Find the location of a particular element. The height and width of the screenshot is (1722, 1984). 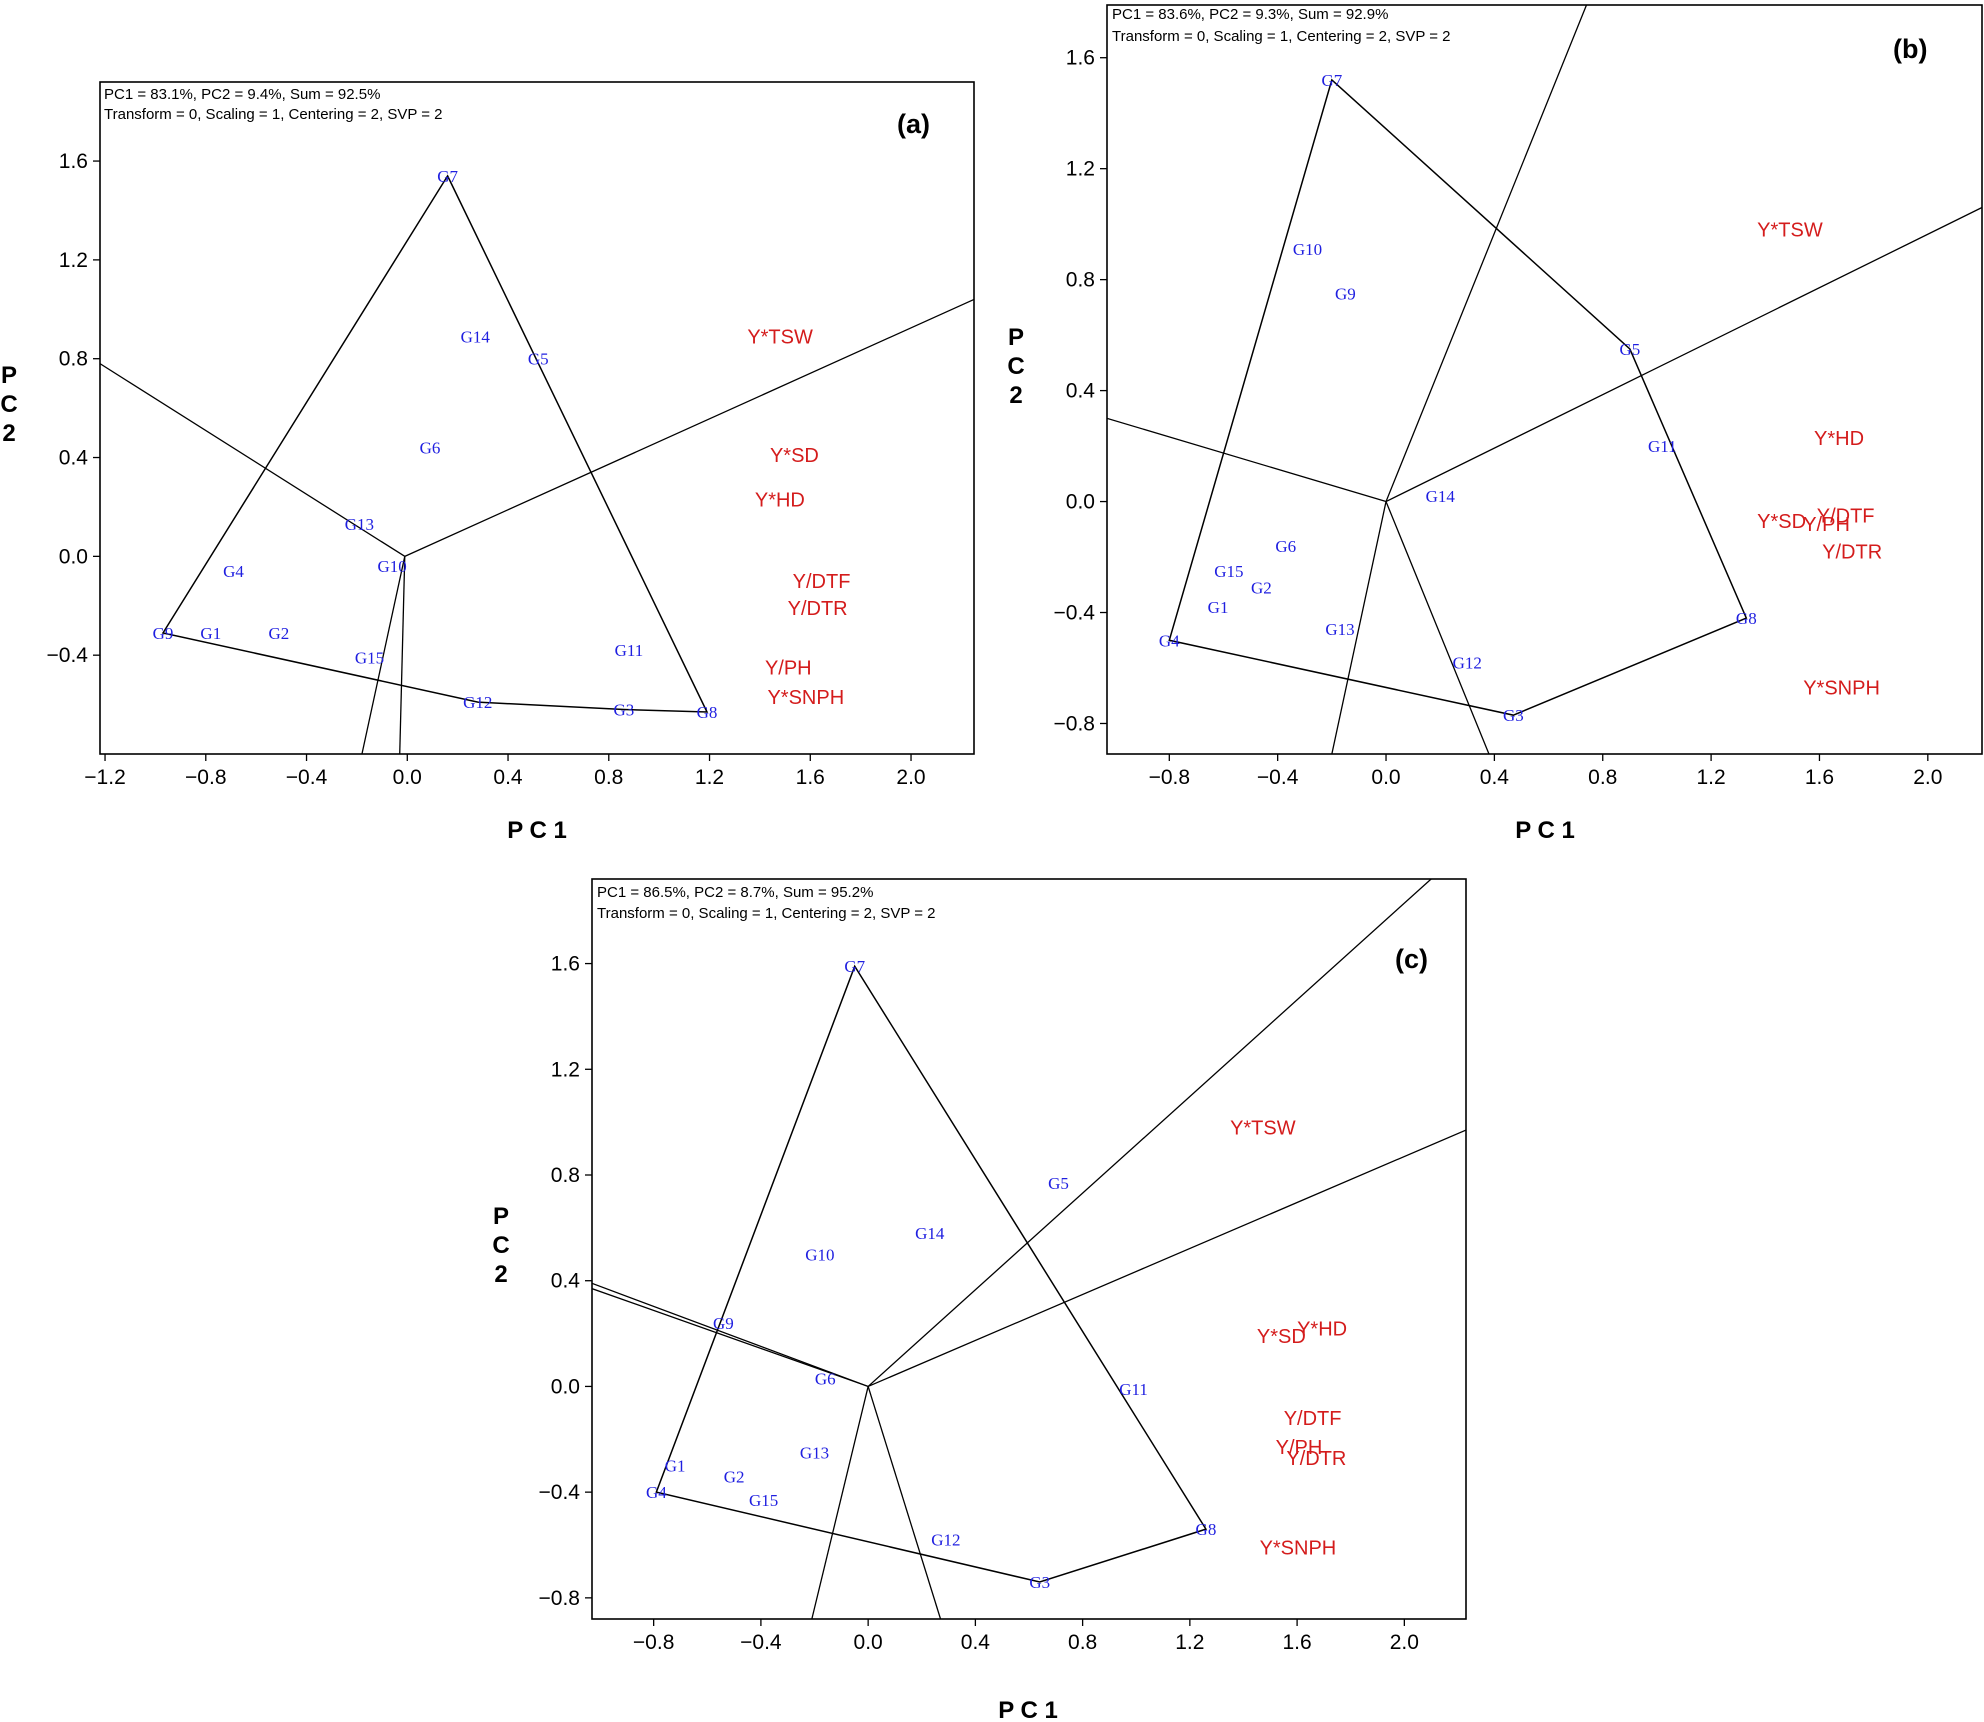

panel-a-header-variance: PC1 = 83.1%, PC2 = 9.4%, Sum = 92.5% is located at coordinates (242, 94).